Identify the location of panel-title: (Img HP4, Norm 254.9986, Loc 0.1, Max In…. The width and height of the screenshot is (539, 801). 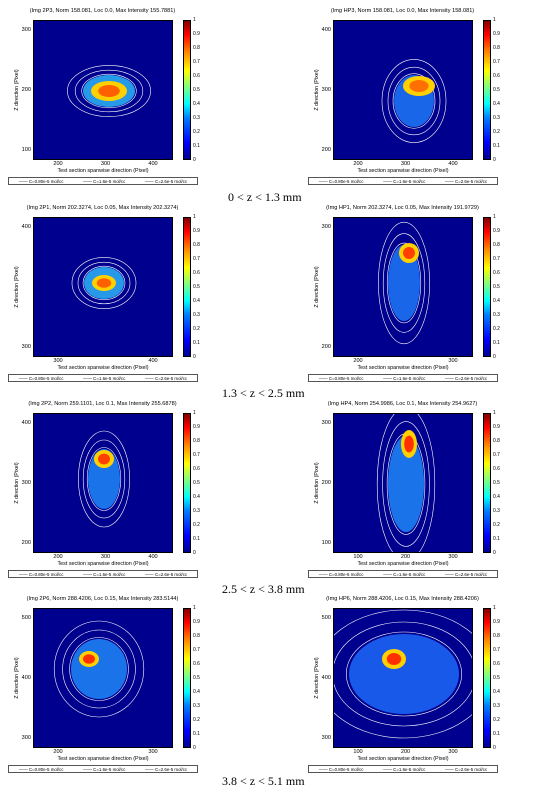
(402, 404).